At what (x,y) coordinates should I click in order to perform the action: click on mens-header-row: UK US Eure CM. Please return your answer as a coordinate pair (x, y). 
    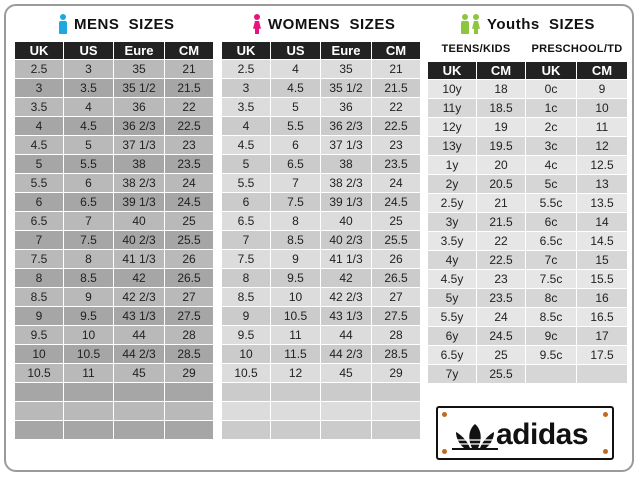
    Looking at the image, I should click on (114, 50).